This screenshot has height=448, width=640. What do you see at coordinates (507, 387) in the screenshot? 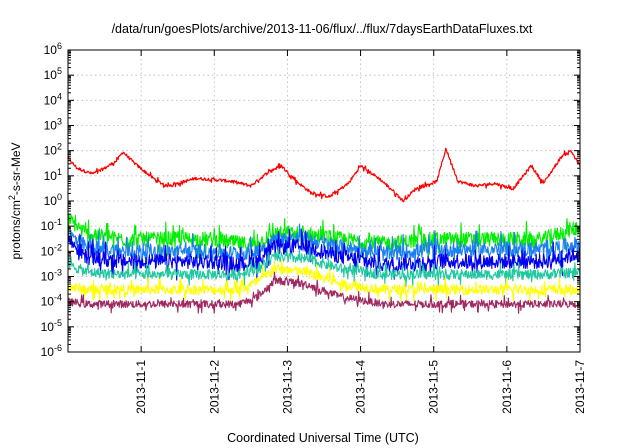
I see `x-tick-label: 2013-11-6` at bounding box center [507, 387].